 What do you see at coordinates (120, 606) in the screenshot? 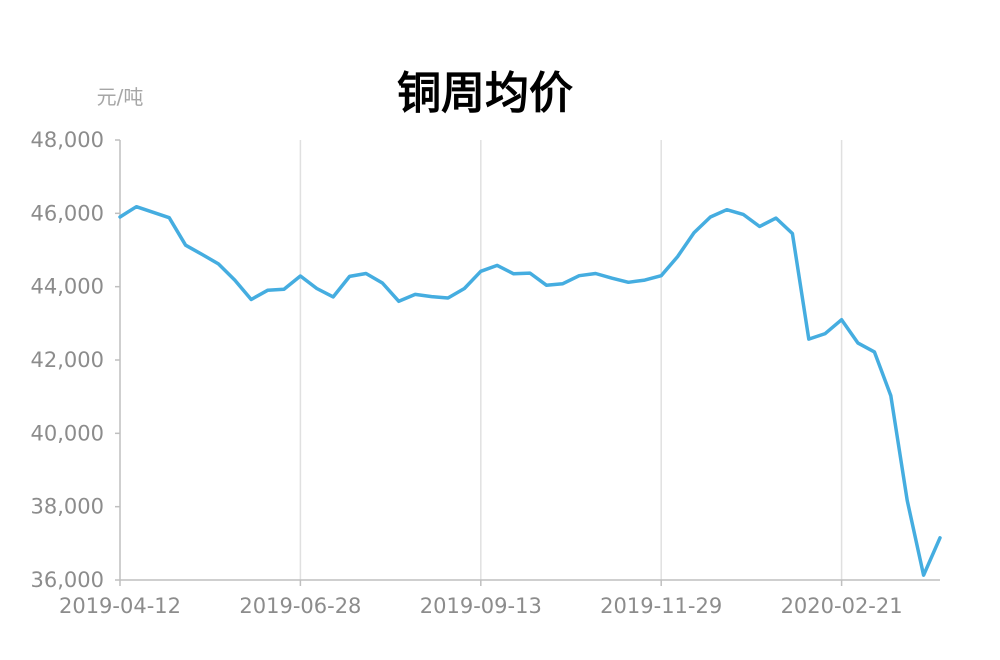
I see `x-tick-label: 2019-04-12` at bounding box center [120, 606].